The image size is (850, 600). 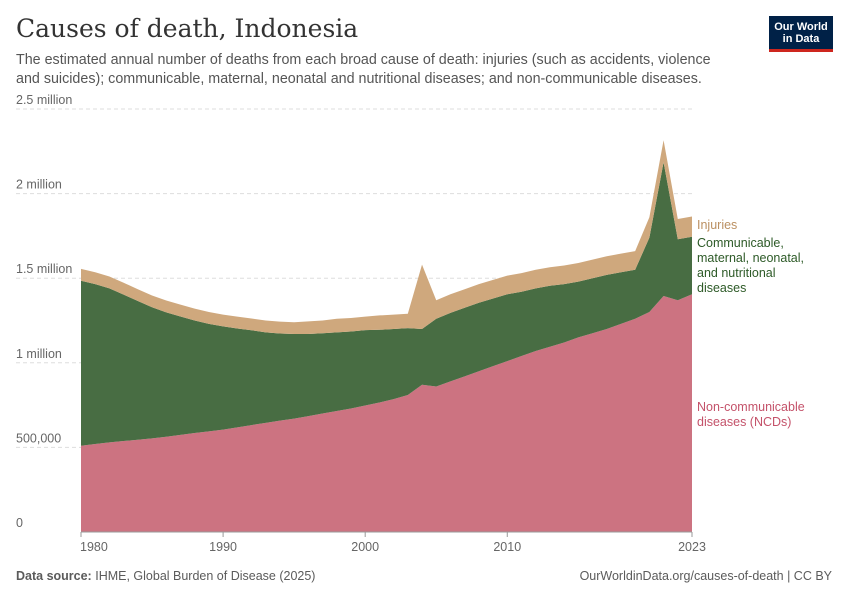 I want to click on logo-line-2: in Data, so click(x=801, y=39).